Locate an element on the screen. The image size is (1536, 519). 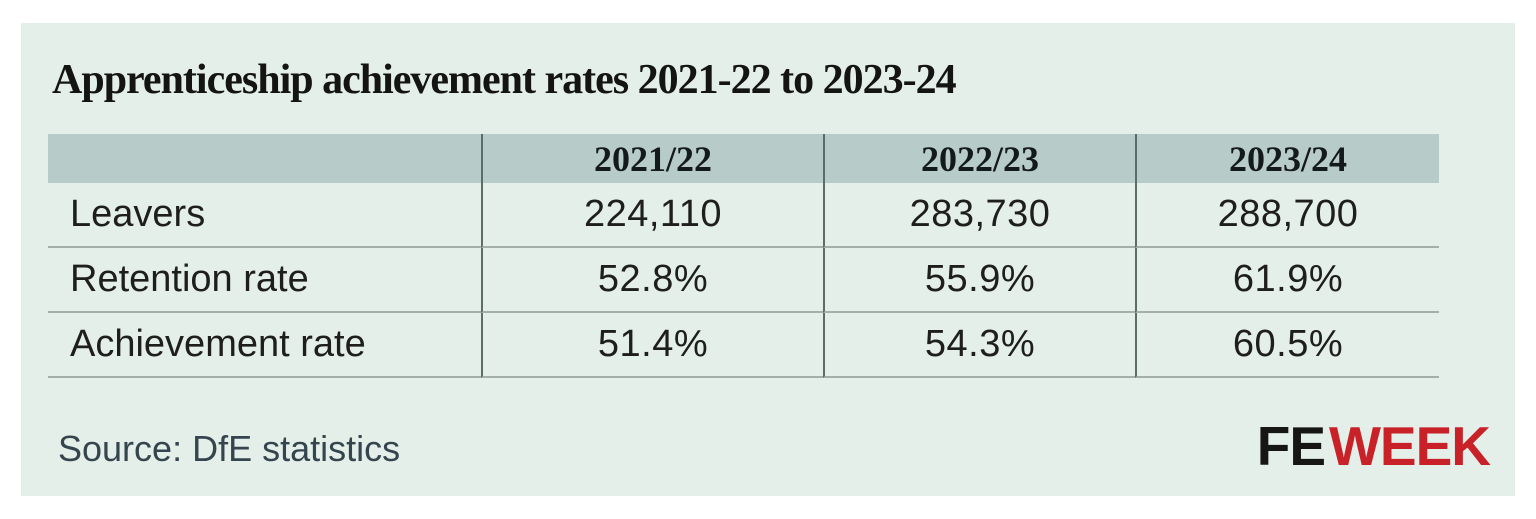
cell-value: 224,110 is located at coordinates (652, 215).